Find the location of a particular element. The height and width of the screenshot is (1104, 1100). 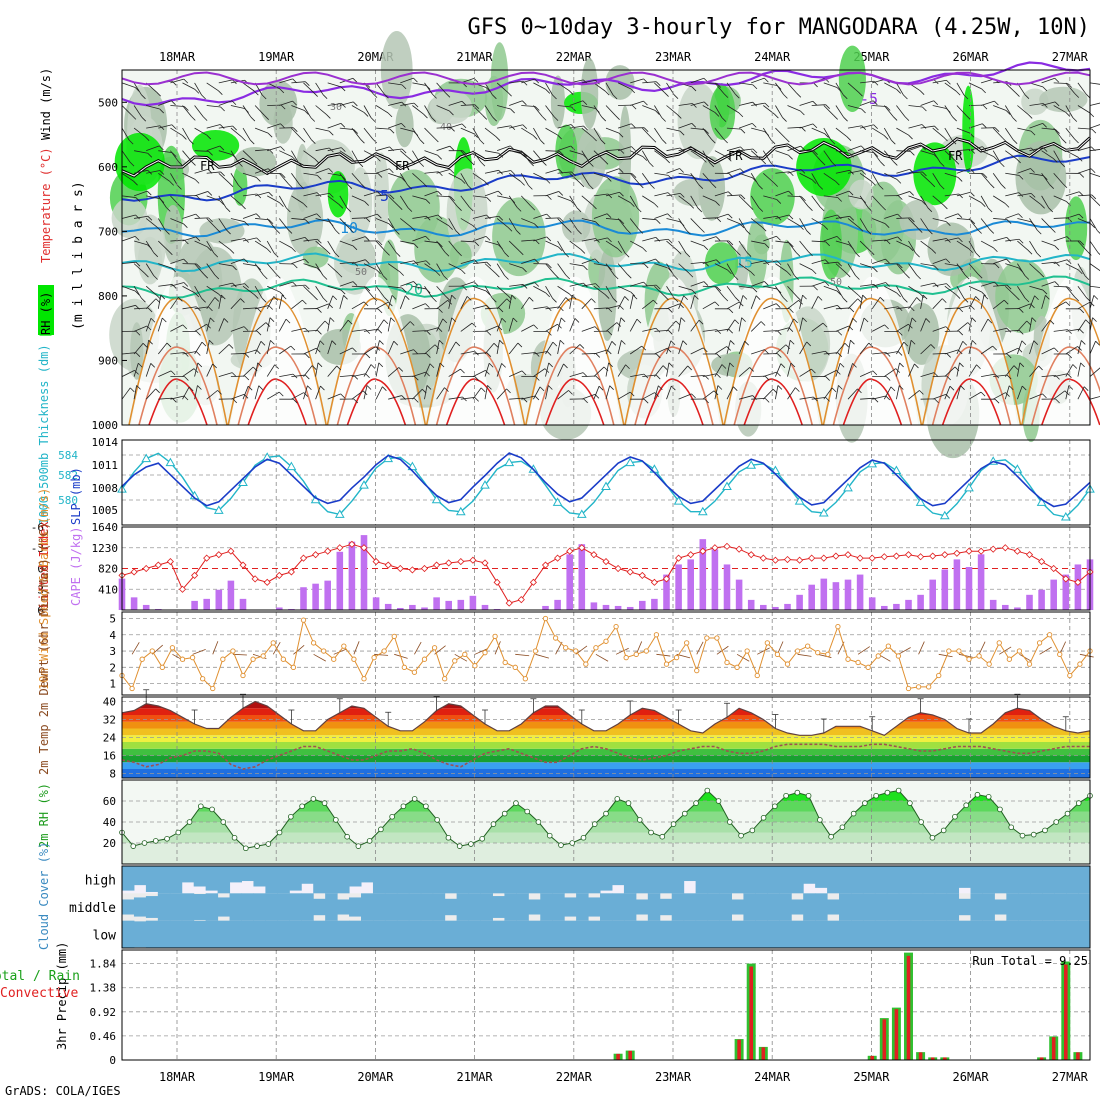

date-label-top: 24MAR is located at coordinates (772, 57).